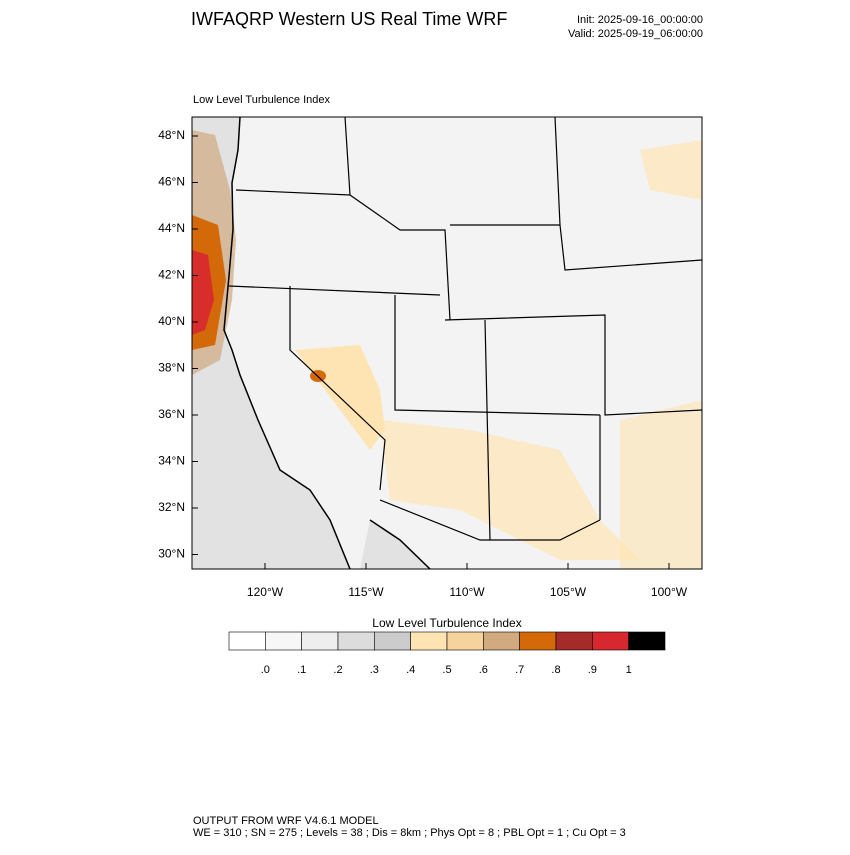  Describe the element at coordinates (301, 670) in the screenshot. I see `colorbar-label: .1` at that location.